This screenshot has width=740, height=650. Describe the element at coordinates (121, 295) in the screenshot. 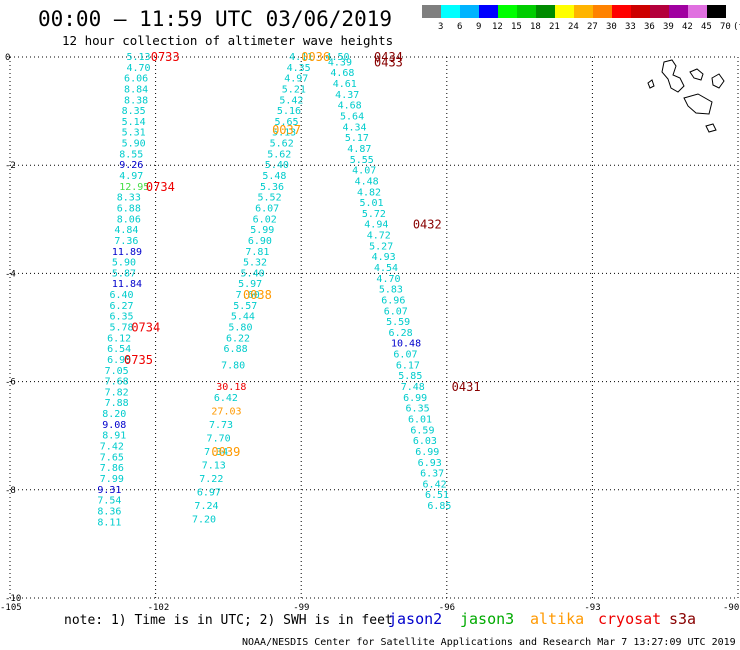

I see `wave-height-value: 6.40` at that location.